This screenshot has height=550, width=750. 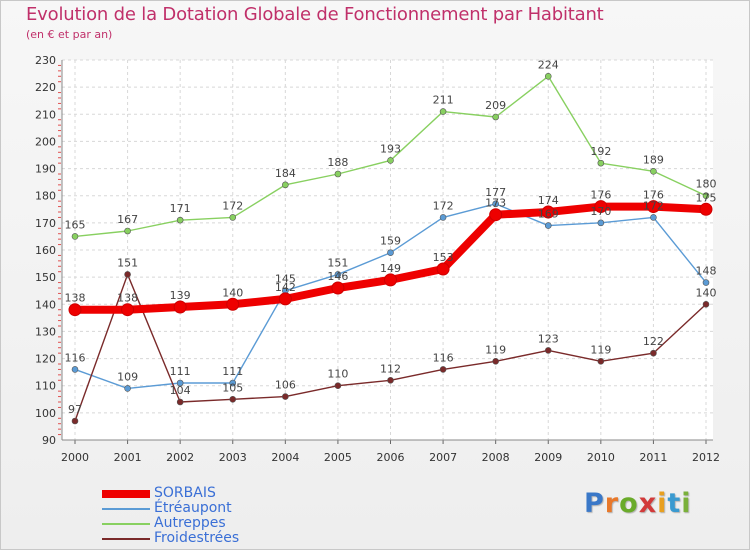 What do you see at coordinates (706, 457) in the screenshot?
I see `x-tick-label: 2012` at bounding box center [706, 457].